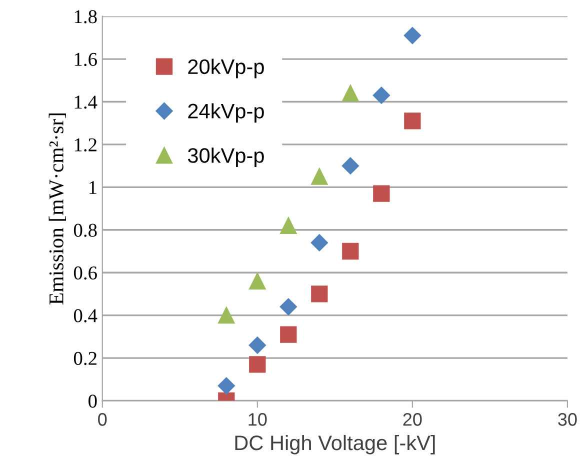 The image size is (585, 466). Describe the element at coordinates (93, 187) in the screenshot. I see `y-tick-label: 1` at that location.